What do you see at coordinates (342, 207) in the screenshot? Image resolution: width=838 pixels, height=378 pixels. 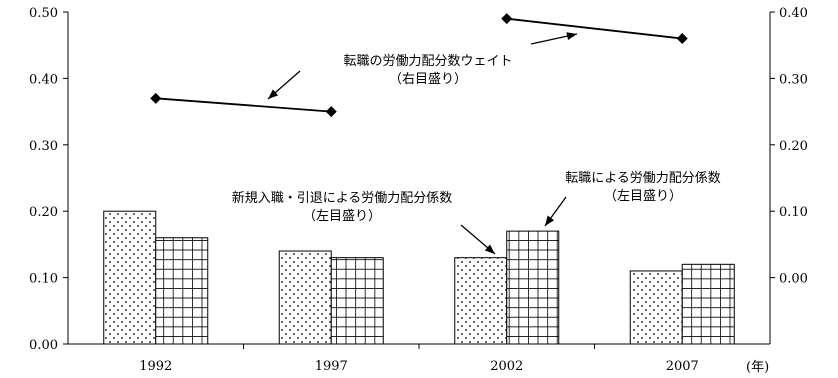 I see `annotation-label: 新規入職・引退による労働力配分係数（左目盛り）` at bounding box center [342, 207].